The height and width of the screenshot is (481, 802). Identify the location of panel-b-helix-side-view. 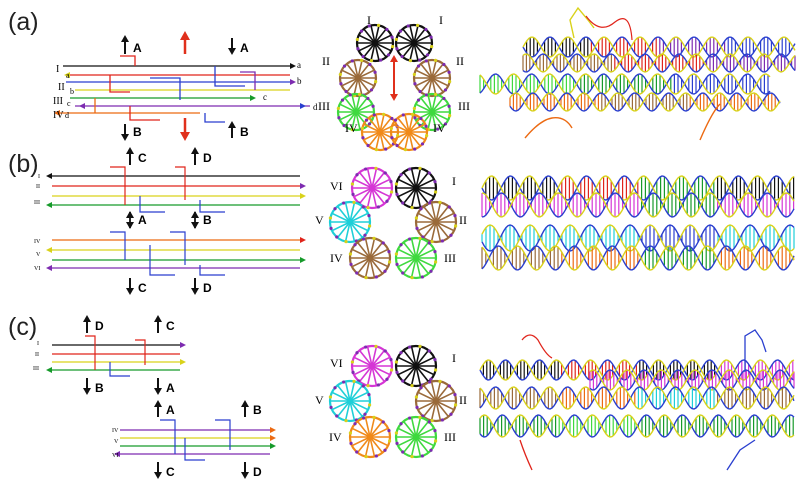
(638, 223).